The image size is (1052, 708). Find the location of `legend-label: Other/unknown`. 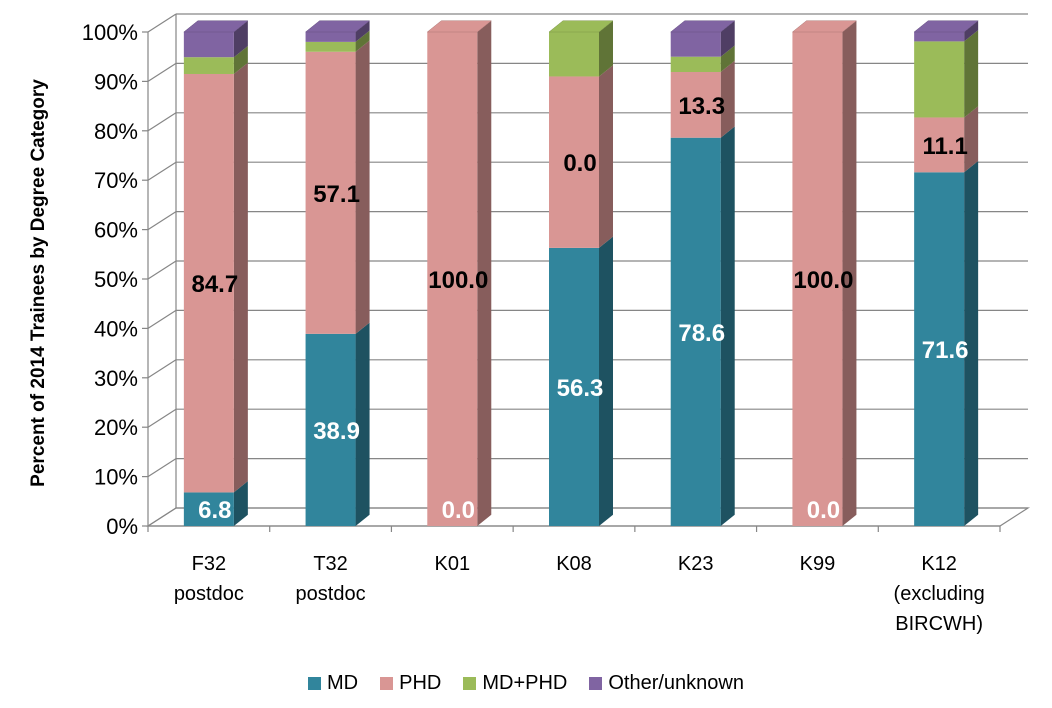

legend-label: Other/unknown is located at coordinates (676, 683).